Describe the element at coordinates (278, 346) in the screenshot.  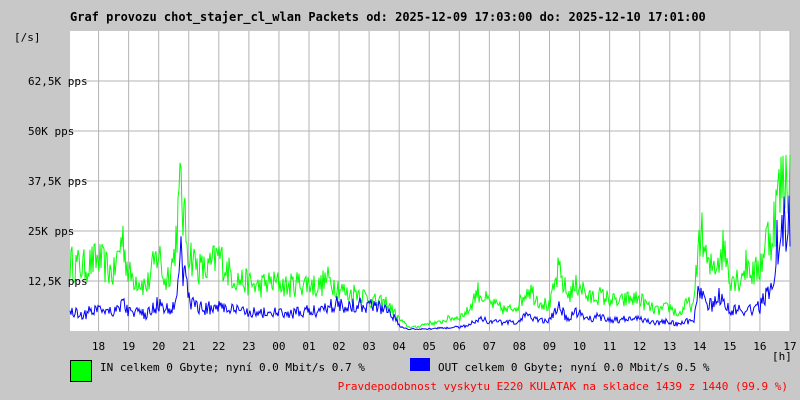
I see `x-tick-label: 00` at that location.